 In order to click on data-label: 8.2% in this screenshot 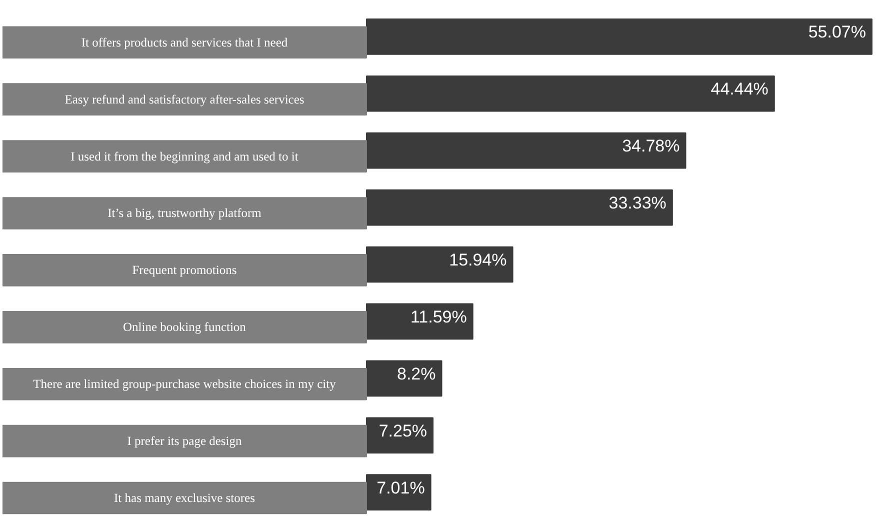, I will do `click(416, 374)`.